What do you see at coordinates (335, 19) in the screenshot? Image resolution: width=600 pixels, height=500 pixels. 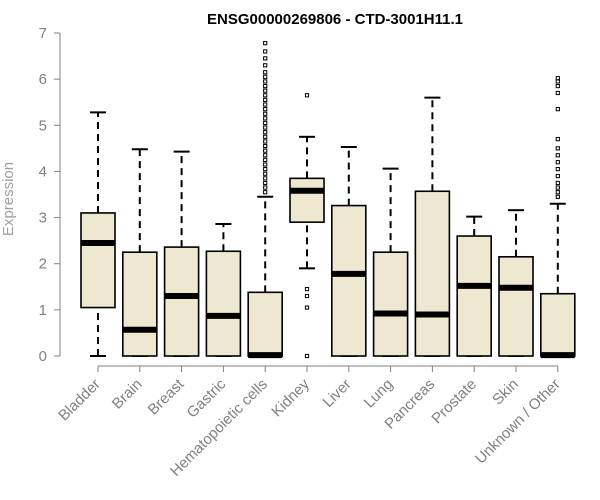 I see `chart-title: ENSG00000269806 - CTD-3001H11.1` at bounding box center [335, 19].